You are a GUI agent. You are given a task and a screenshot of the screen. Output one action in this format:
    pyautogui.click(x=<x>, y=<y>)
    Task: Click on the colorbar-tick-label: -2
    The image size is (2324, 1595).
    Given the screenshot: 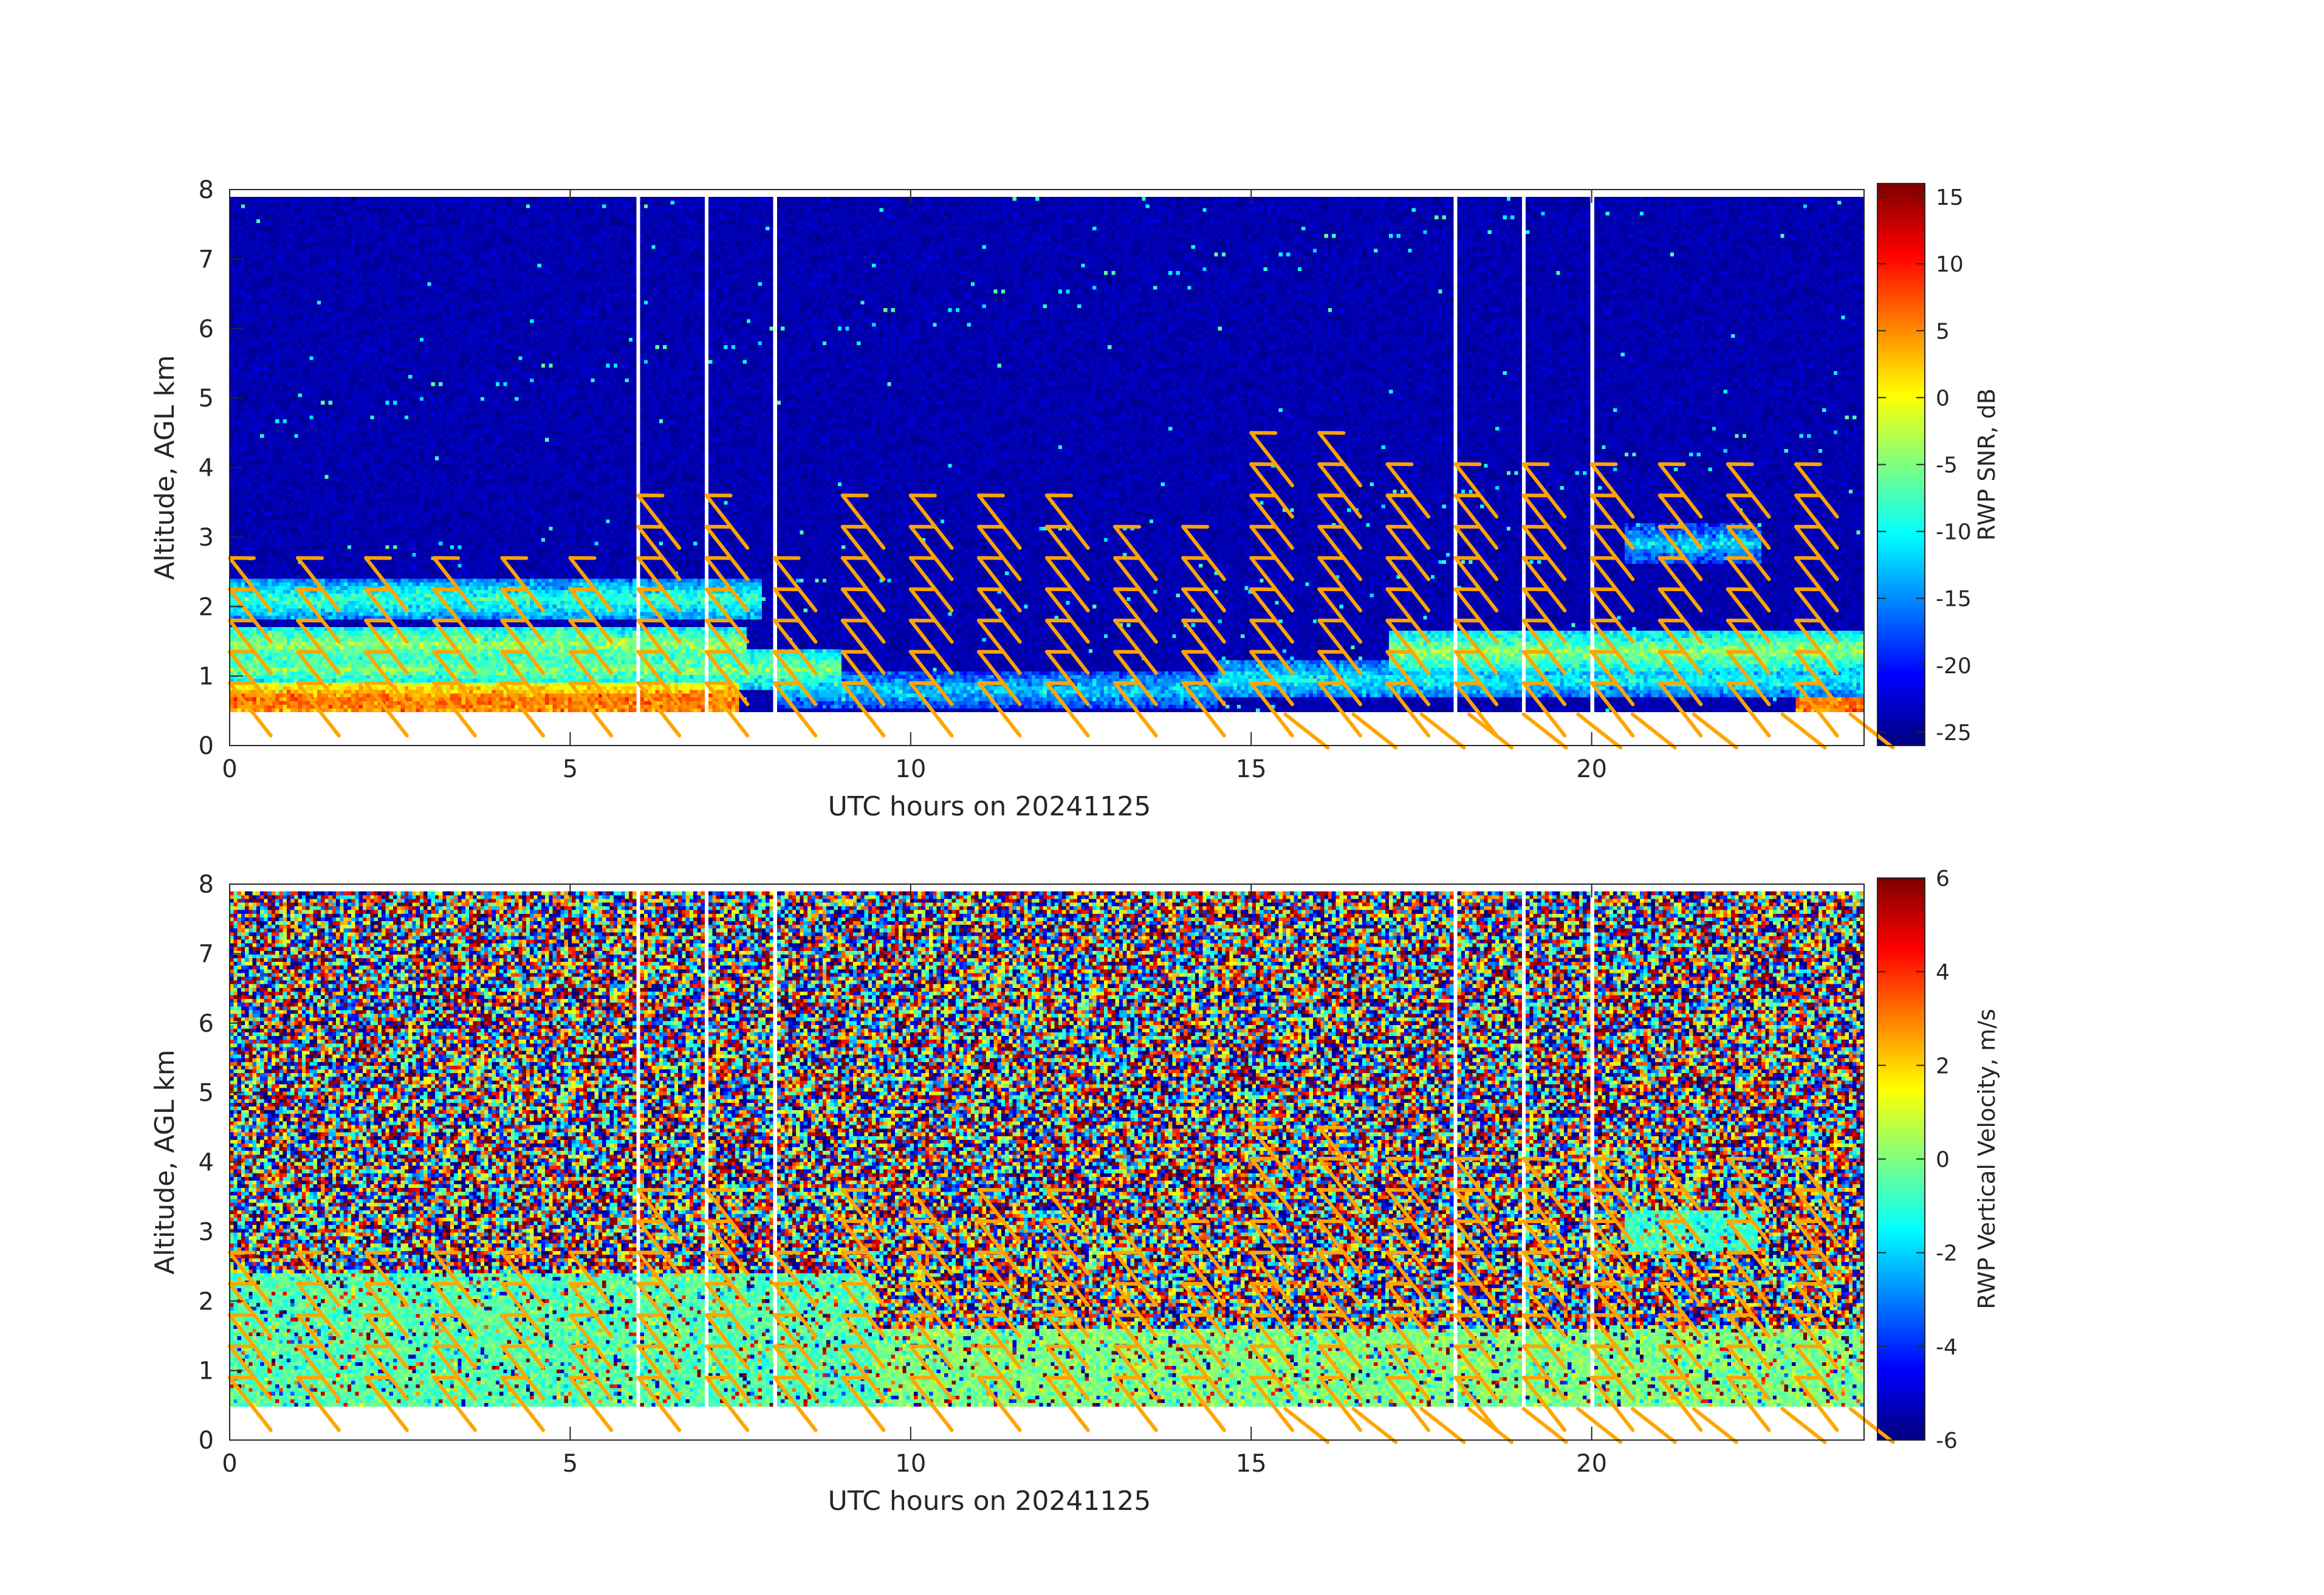 What is the action you would take?
    pyautogui.click(x=1947, y=1254)
    